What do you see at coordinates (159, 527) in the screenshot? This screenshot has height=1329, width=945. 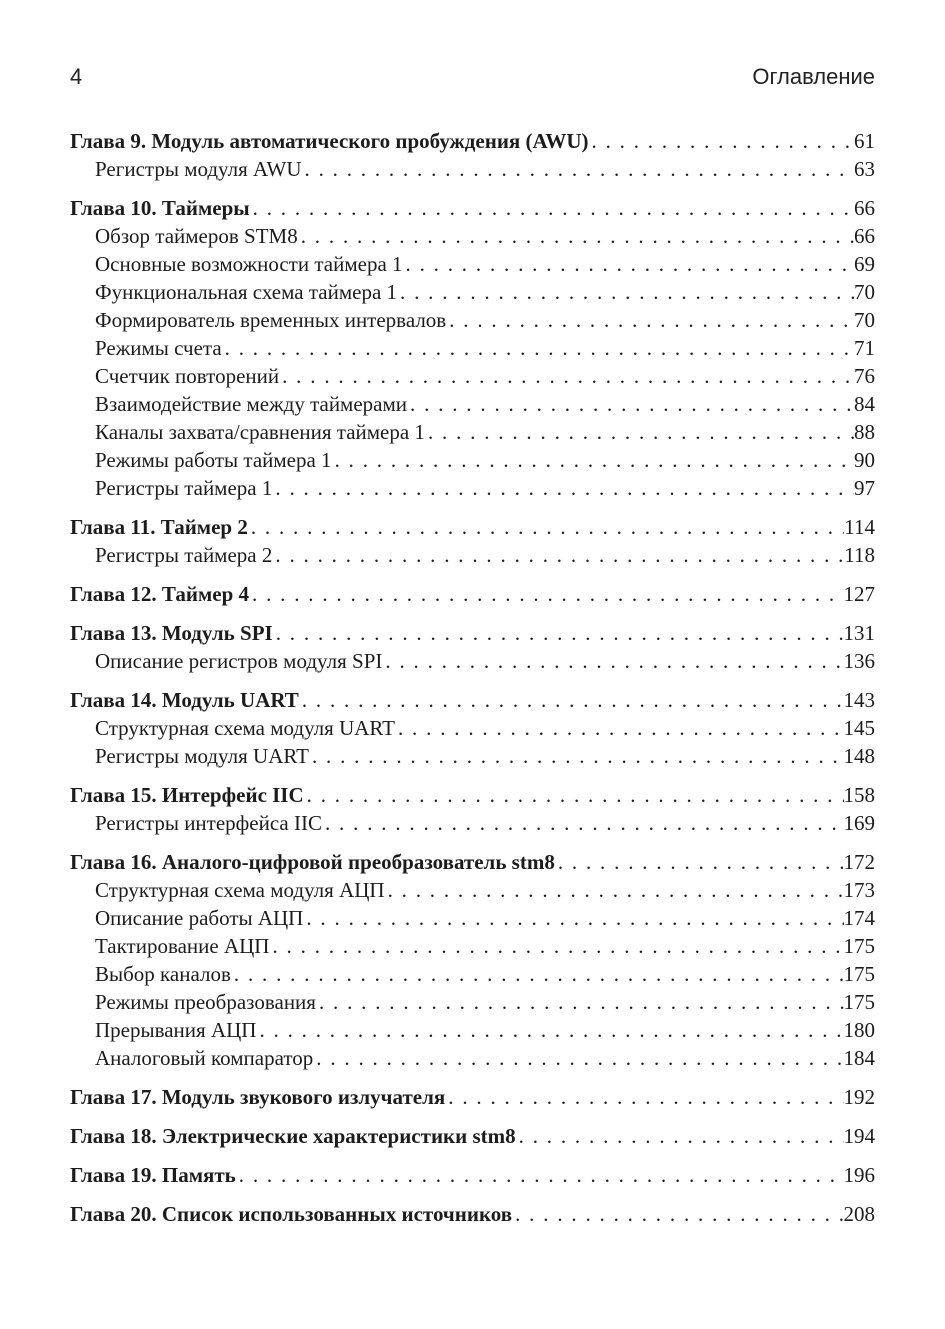 I see `toc-entry-label: Глава 11. Таймер 2` at bounding box center [159, 527].